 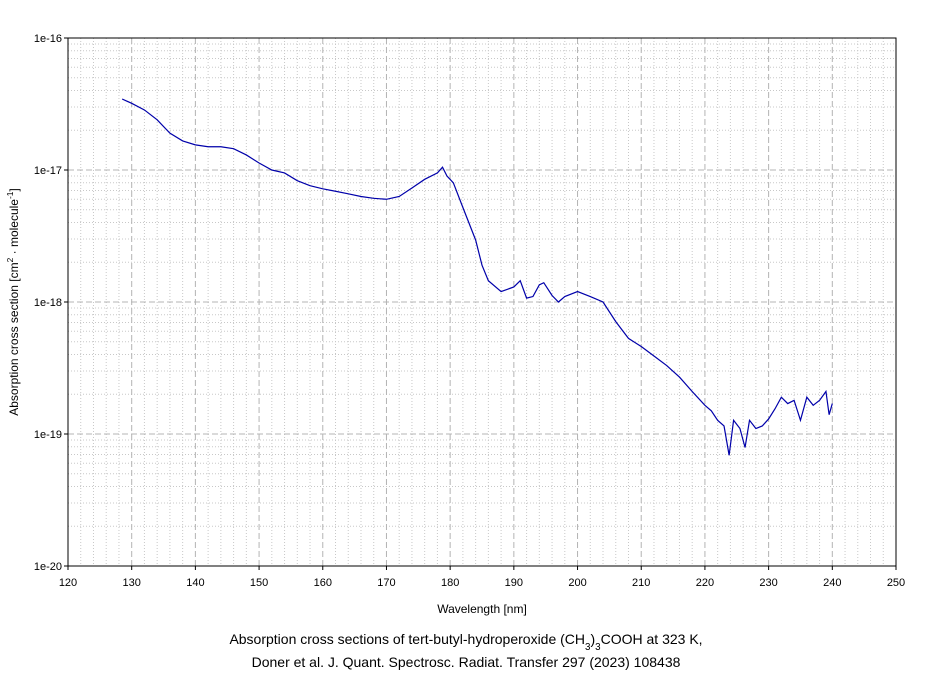 What do you see at coordinates (14, 338) in the screenshot?
I see `text-part: Absorption cross section [cm` at bounding box center [14, 338].